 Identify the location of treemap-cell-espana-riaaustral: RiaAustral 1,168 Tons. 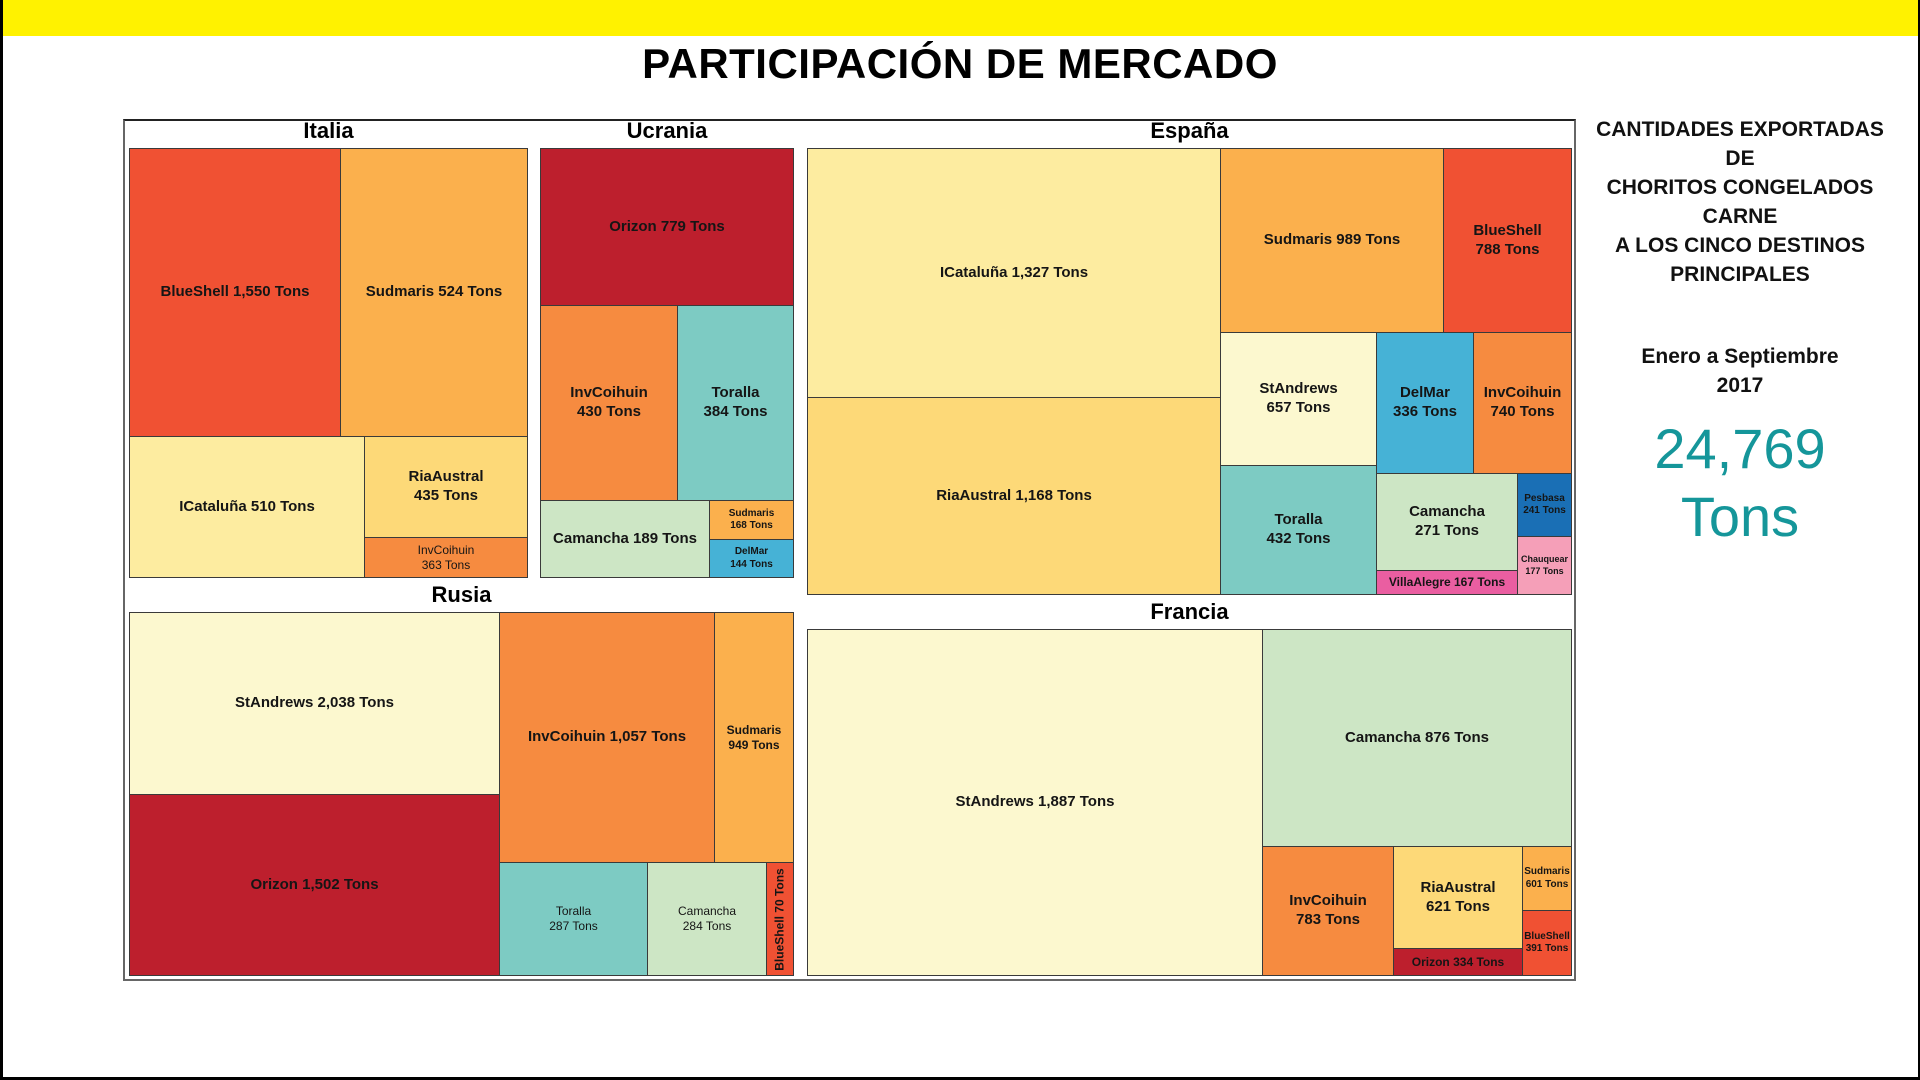
(1014, 496).